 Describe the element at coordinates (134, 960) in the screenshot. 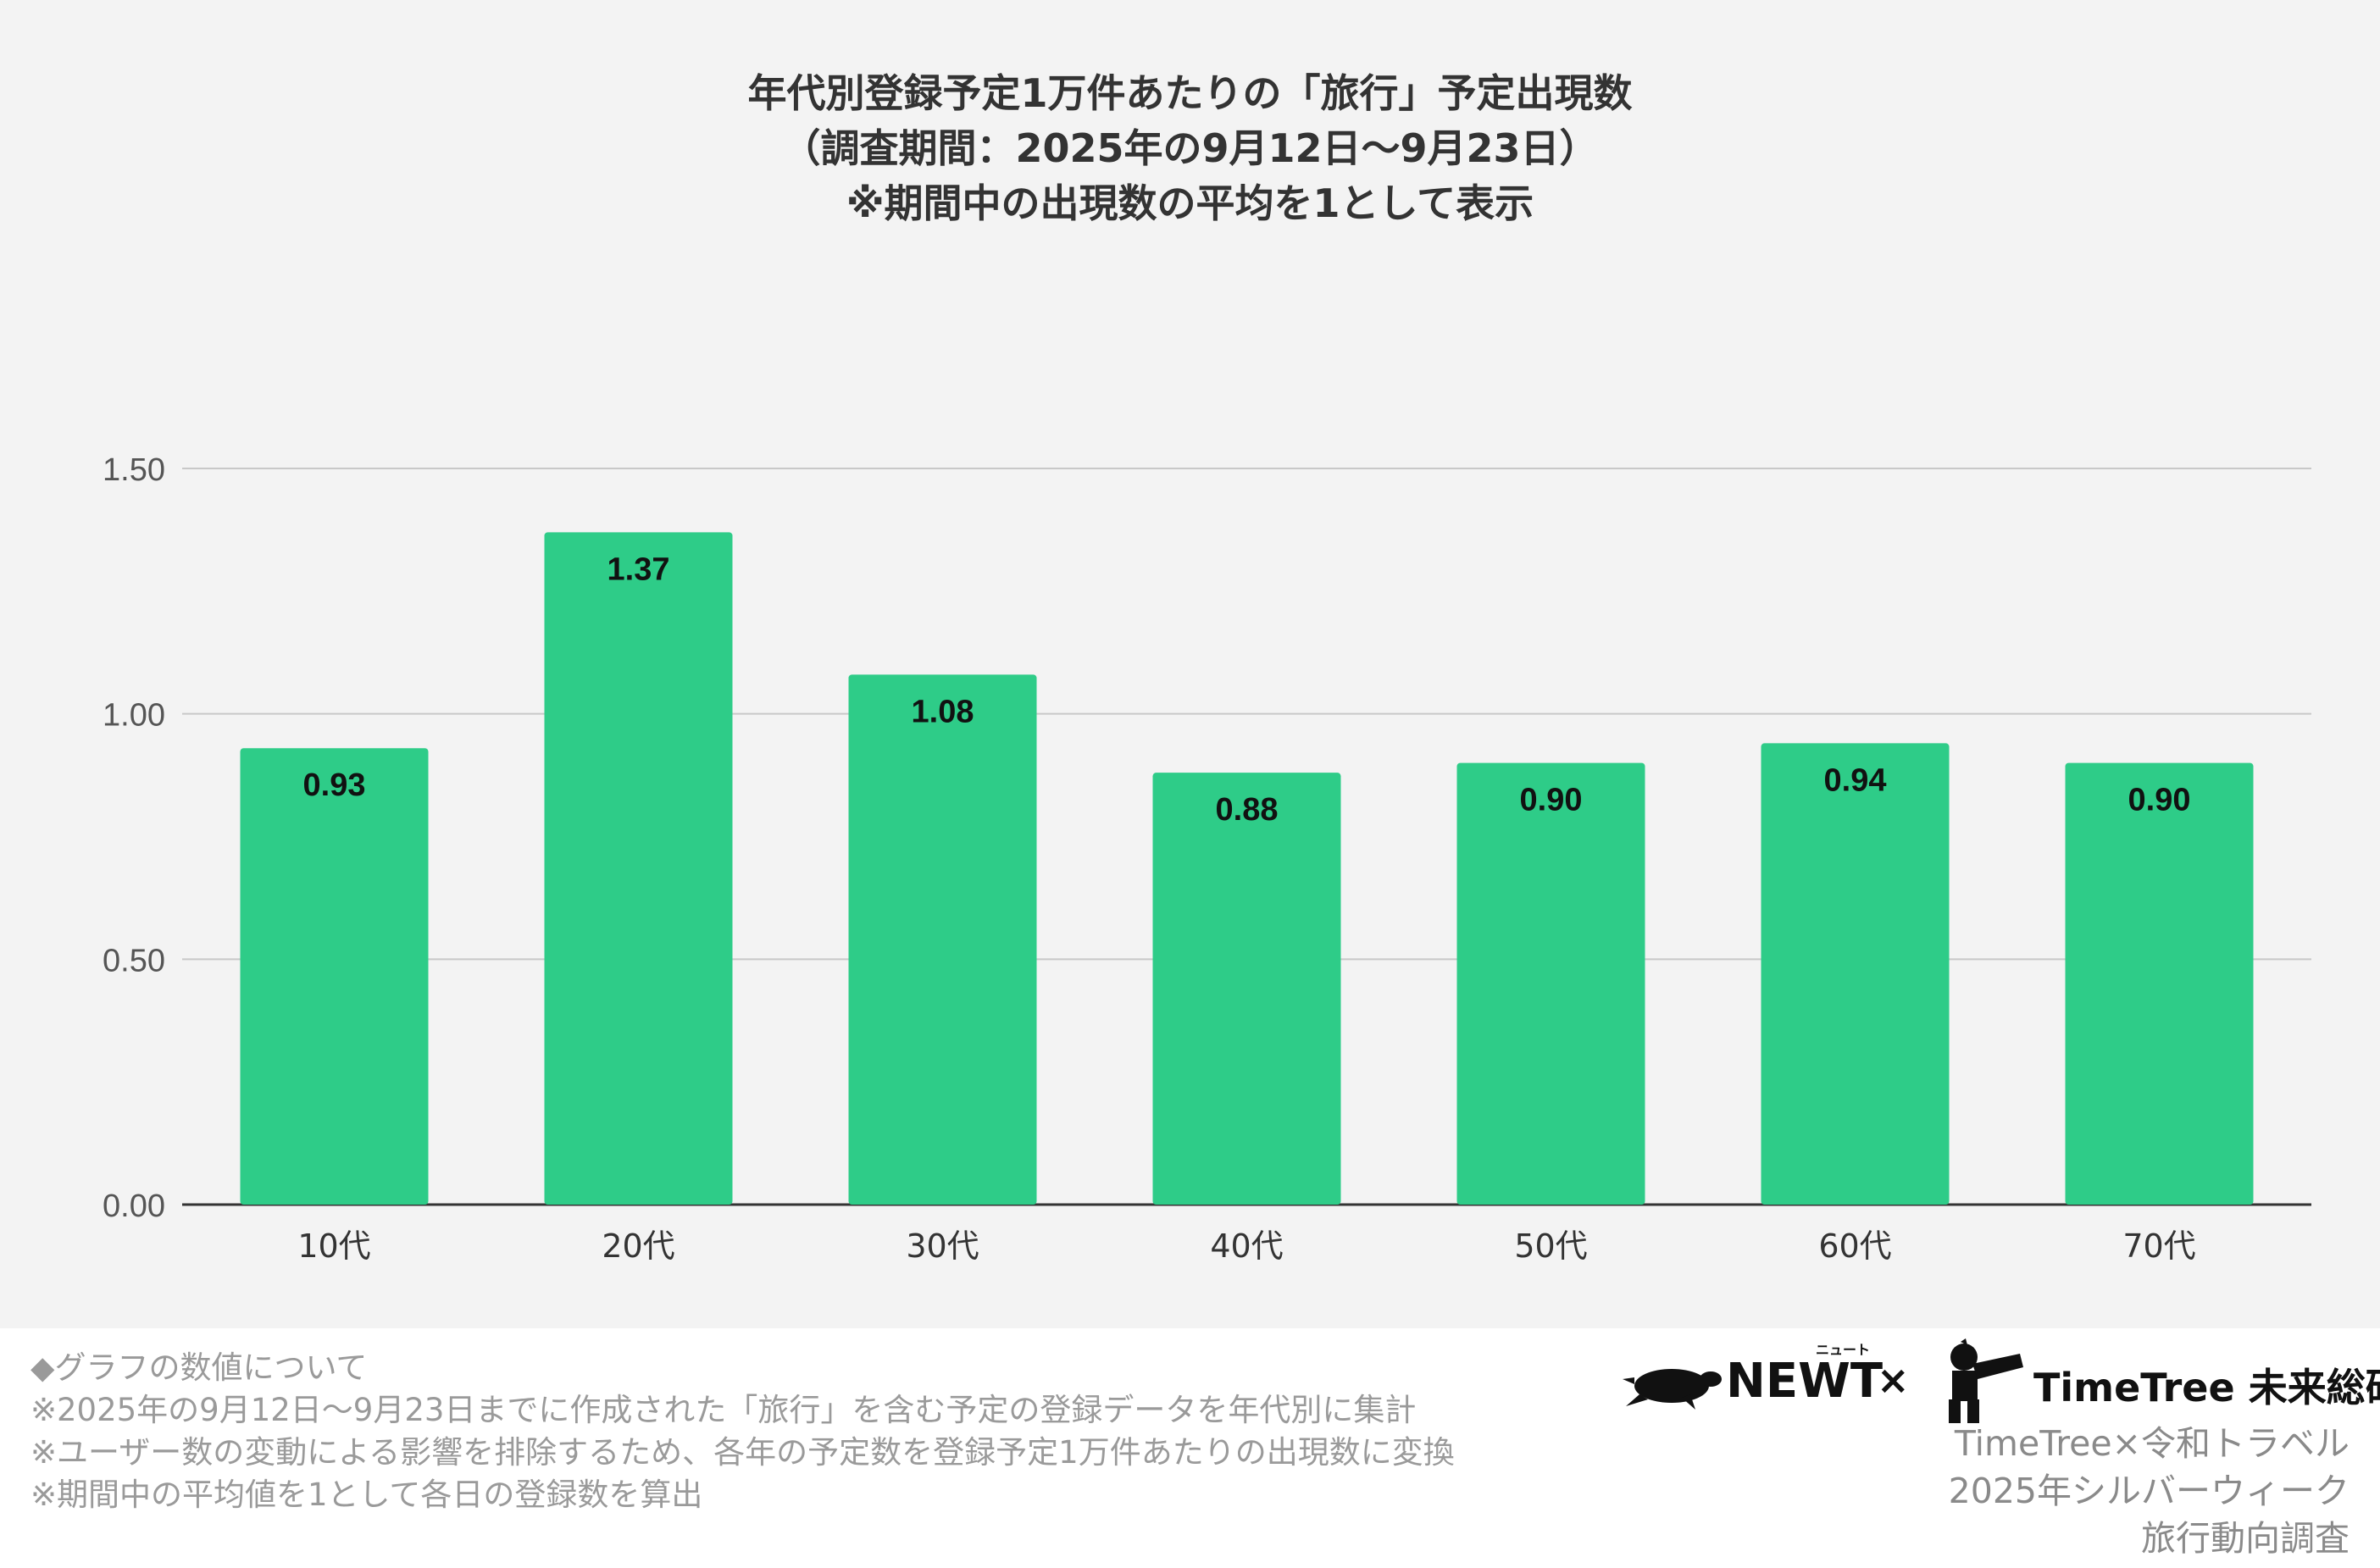

I see `y-tick-label: 0.50` at that location.